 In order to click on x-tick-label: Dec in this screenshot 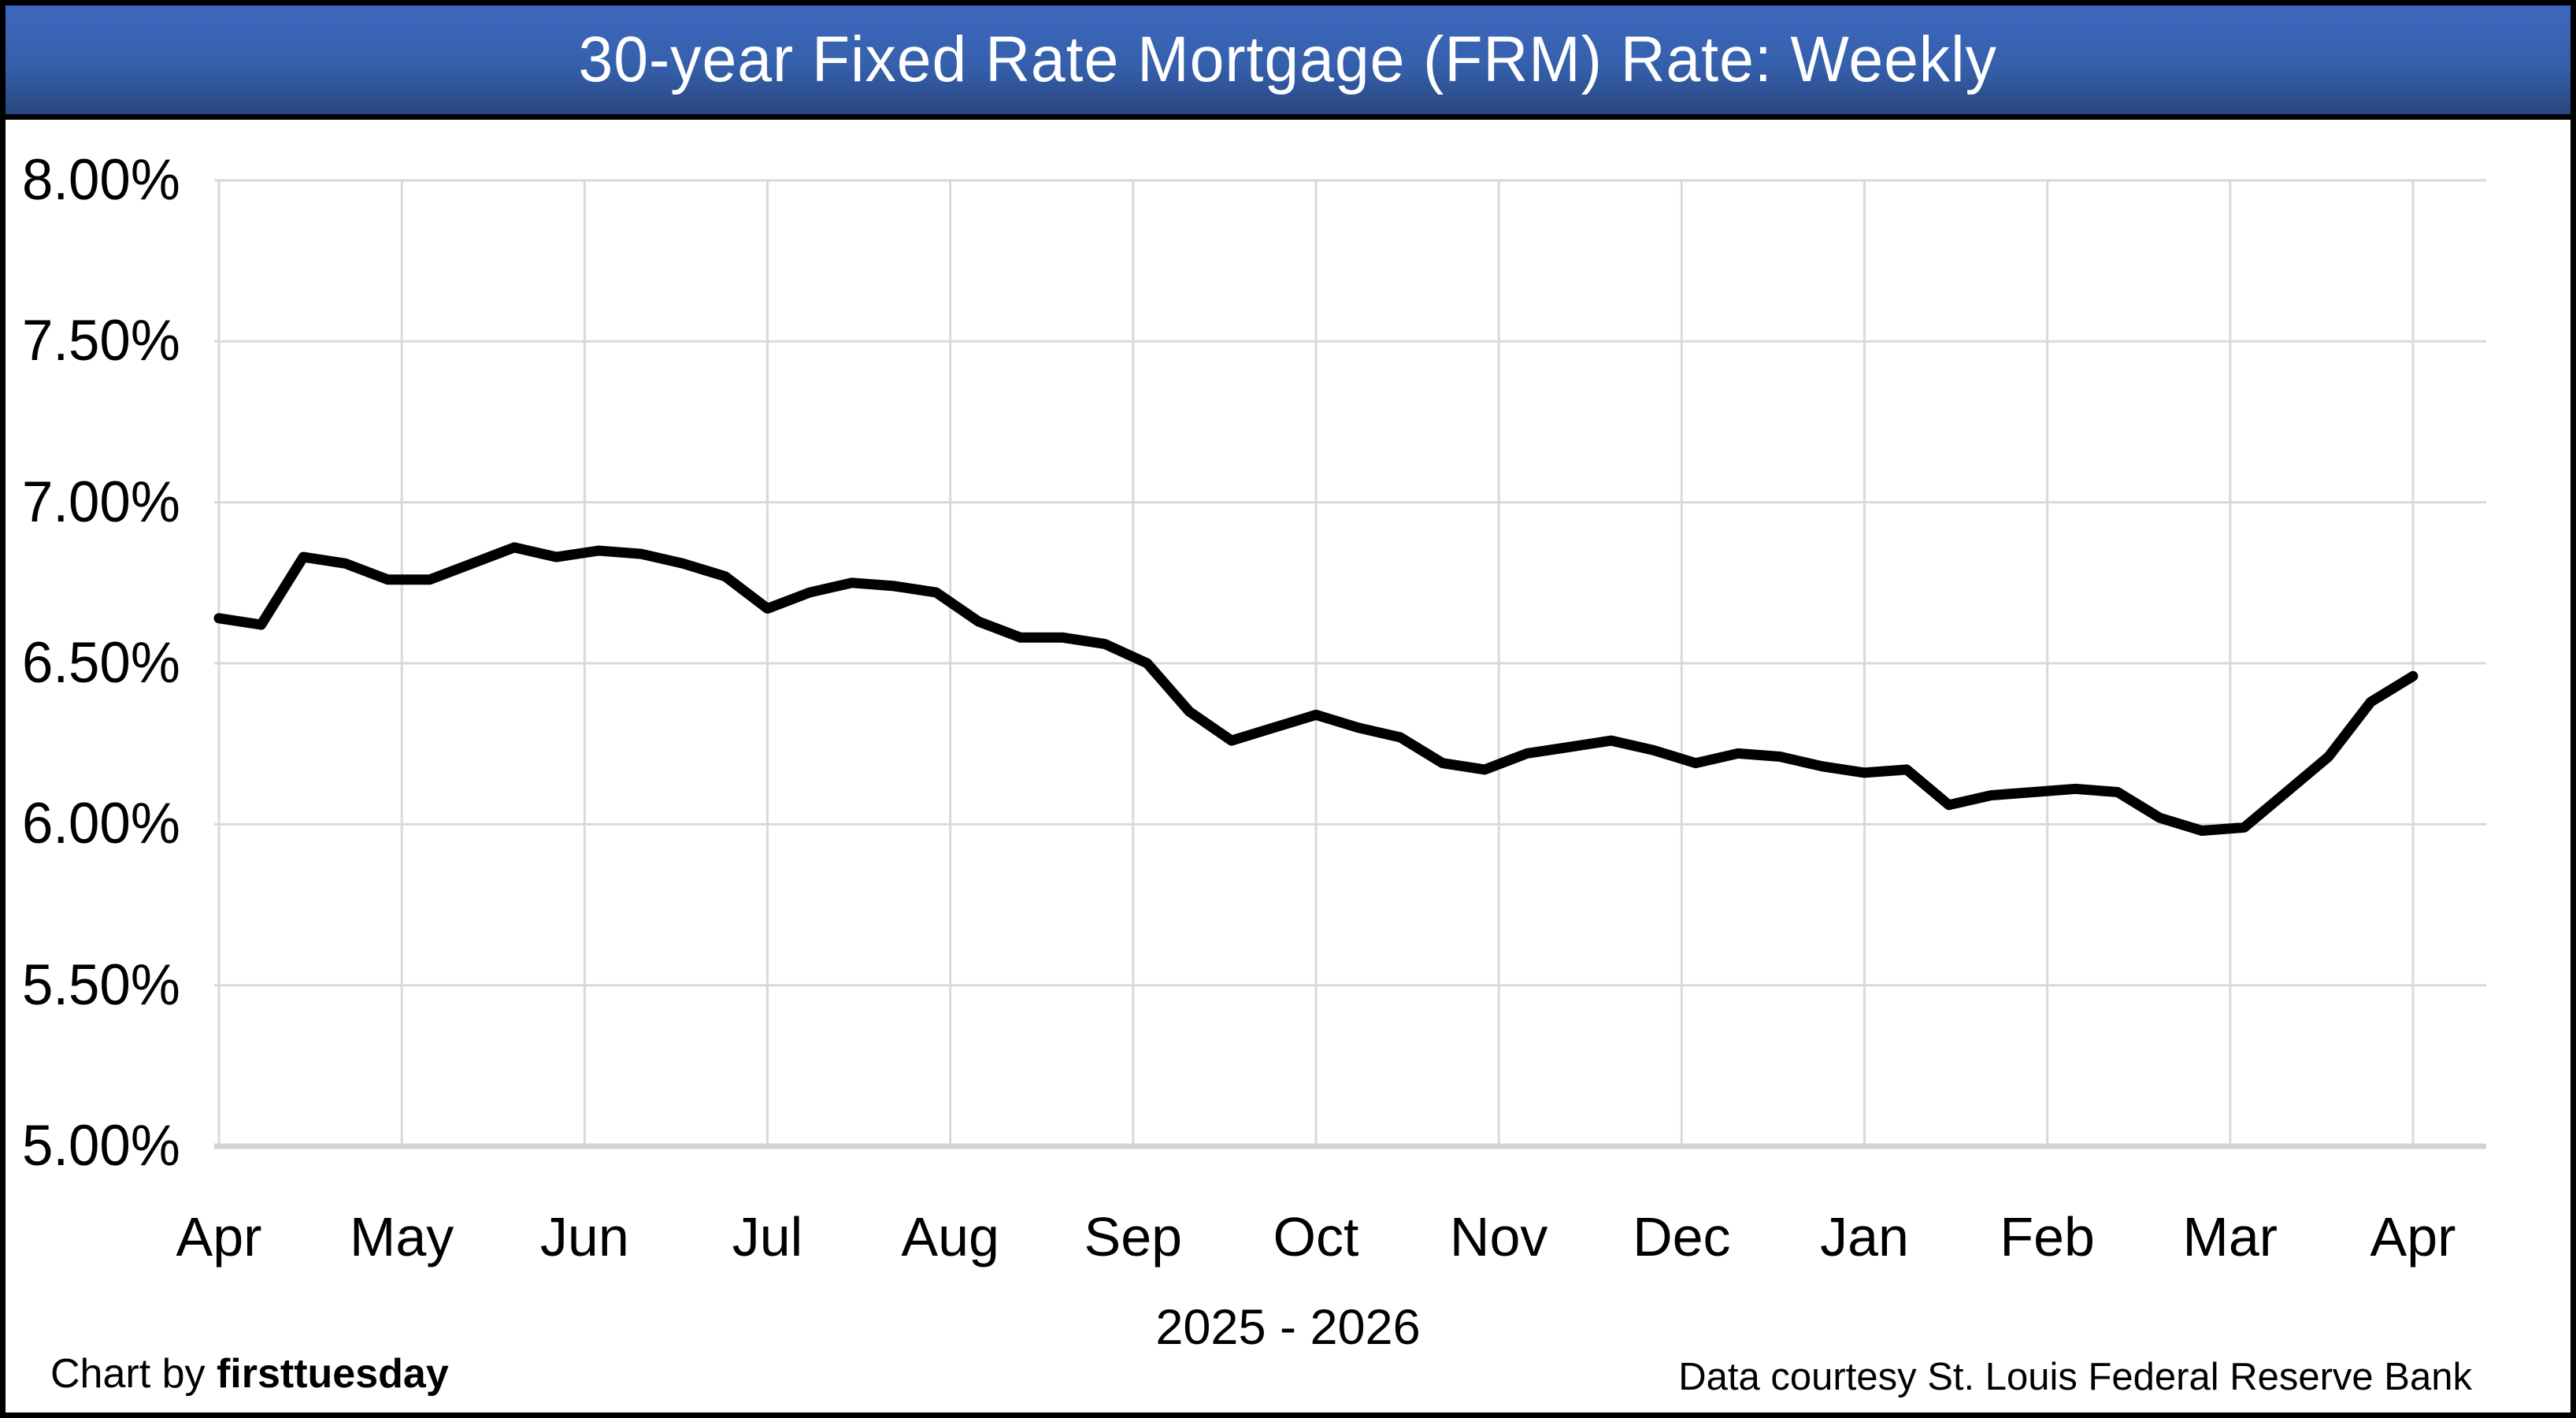, I will do `click(1682, 1237)`.